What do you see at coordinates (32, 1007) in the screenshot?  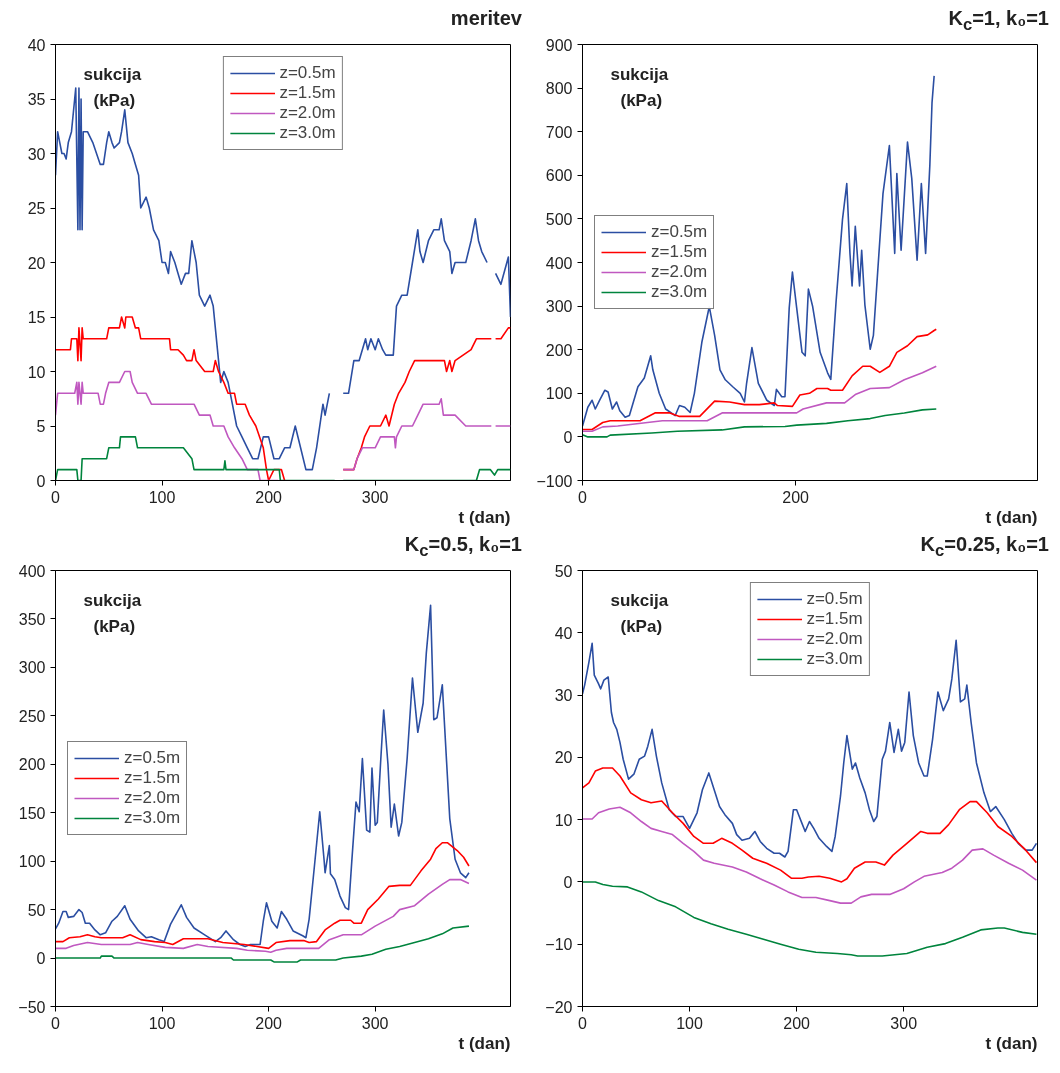 I see `y-tick-label: −50` at bounding box center [32, 1007].